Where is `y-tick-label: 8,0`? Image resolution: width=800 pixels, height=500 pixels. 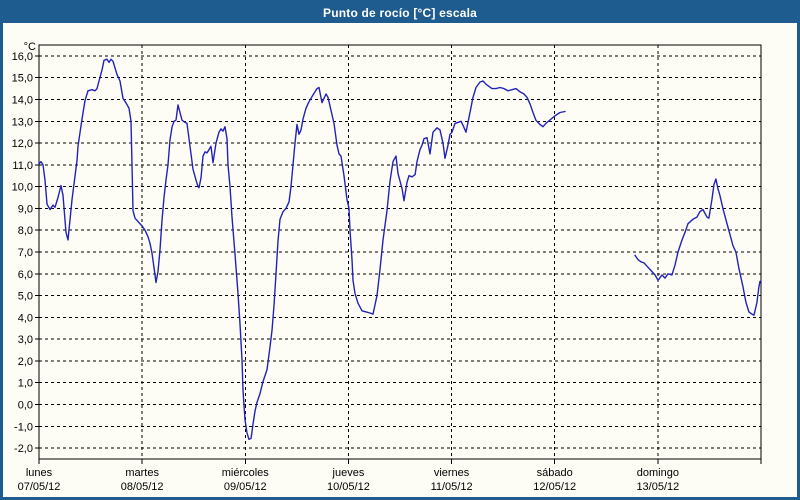 y-tick-label: 8,0 is located at coordinates (25, 231).